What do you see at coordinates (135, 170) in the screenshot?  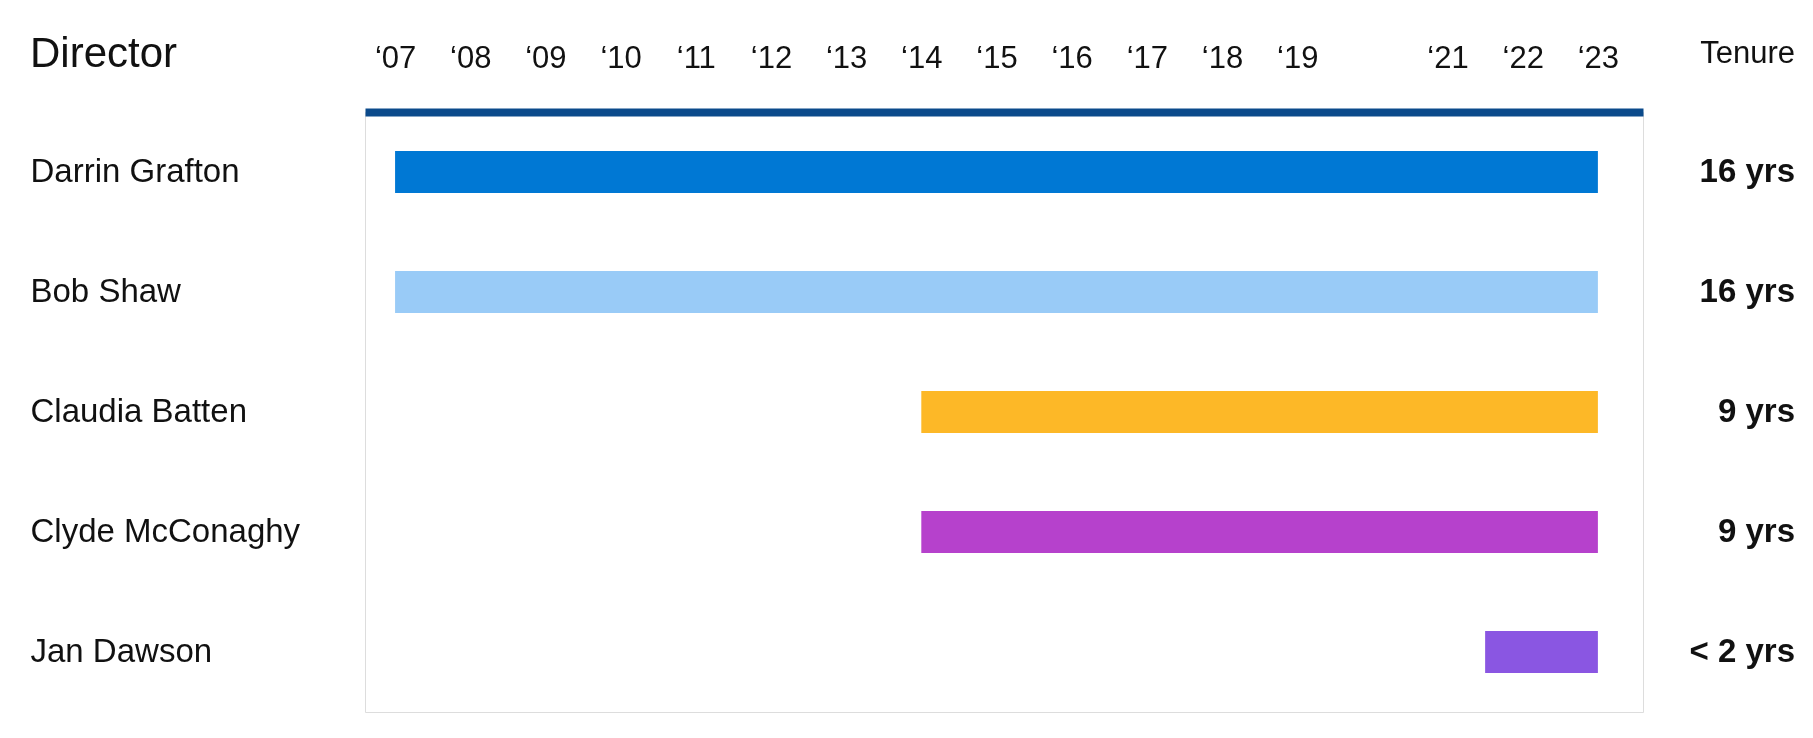 I see `y-tick-label: Darrin Grafton` at bounding box center [135, 170].